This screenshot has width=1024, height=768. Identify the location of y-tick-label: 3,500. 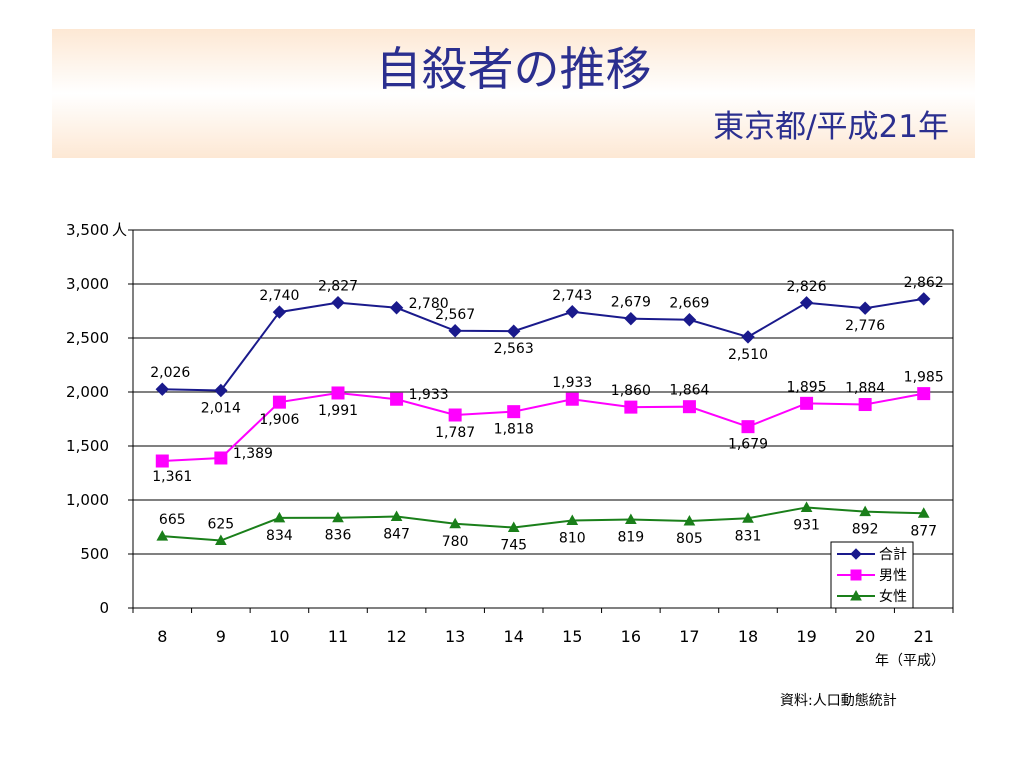
(87, 230).